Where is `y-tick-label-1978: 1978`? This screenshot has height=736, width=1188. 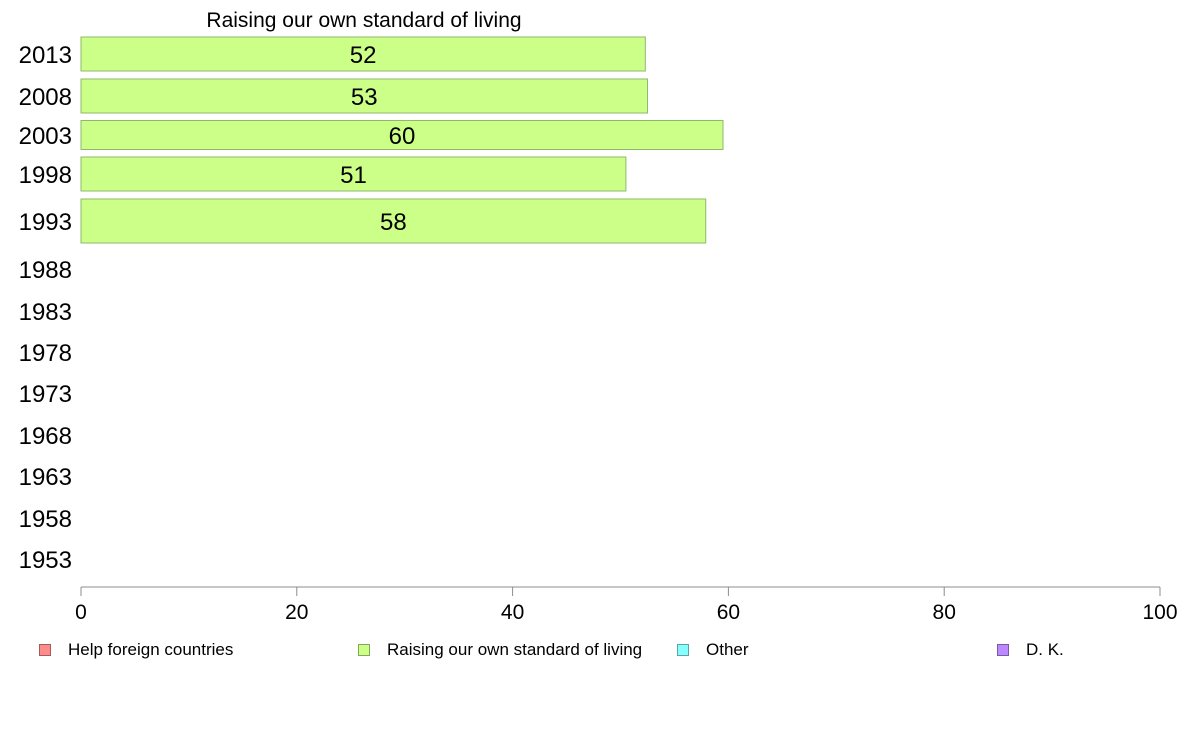 y-tick-label-1978: 1978 is located at coordinates (45, 353).